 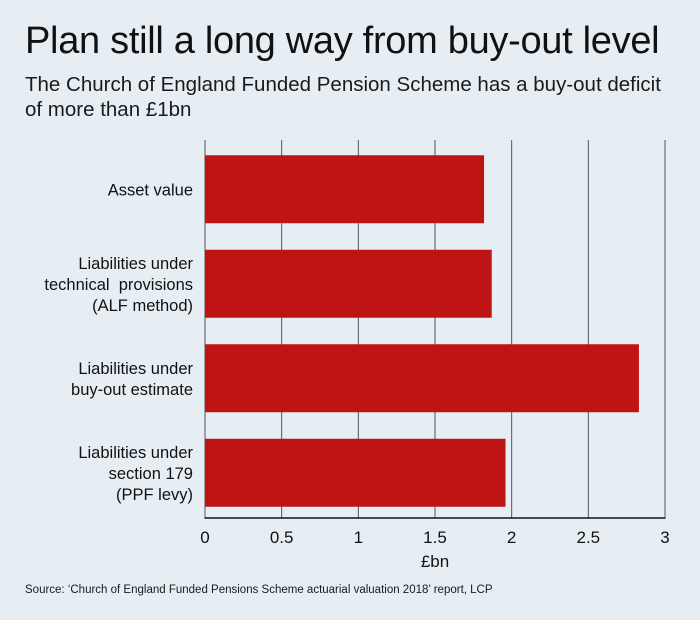 I want to click on x-tick-label: 2.5, so click(x=589, y=537).